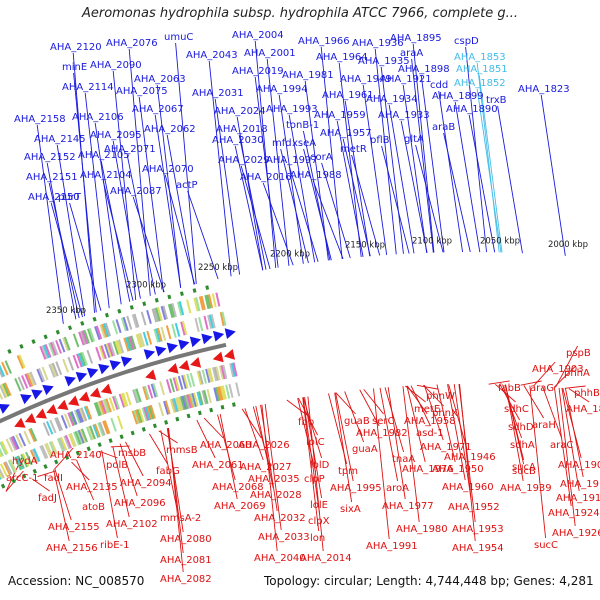 The height and width of the screenshot is (600, 600). Describe the element at coordinates (218, 93) in the screenshot. I see `forward-gene-label: AHA_2031` at that location.